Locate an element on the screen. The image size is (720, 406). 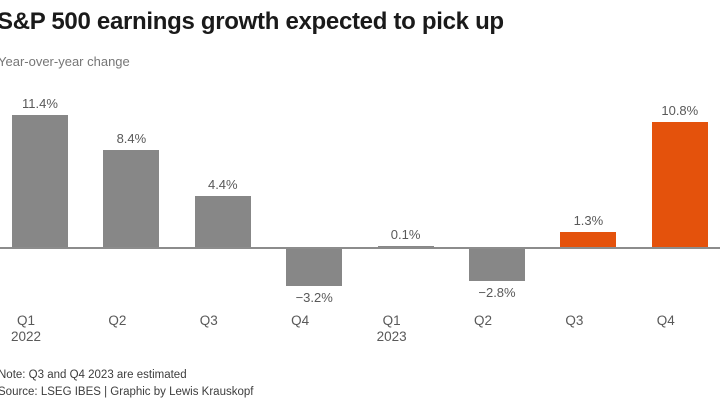
bar-value-label: −3.2% is located at coordinates (314, 298).